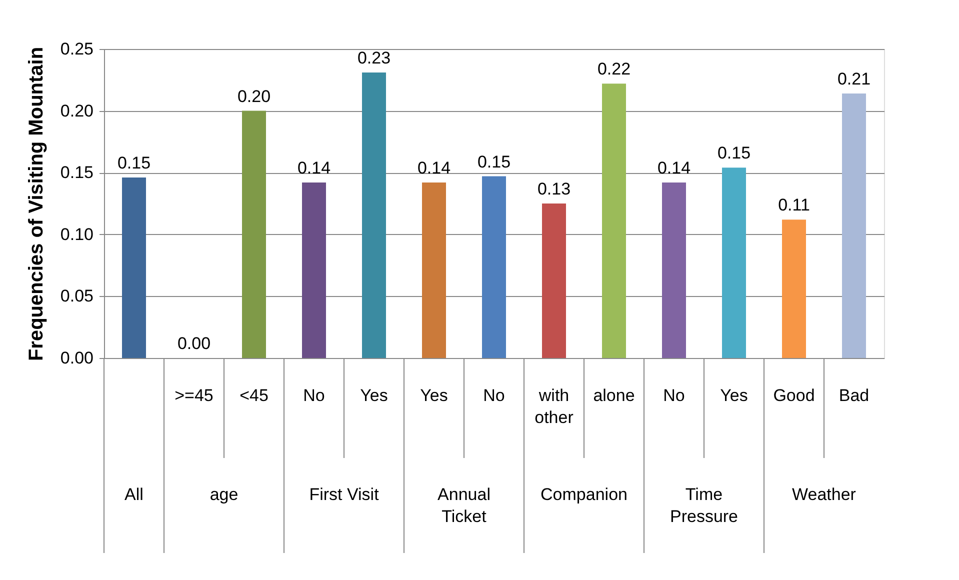  What do you see at coordinates (77, 49) in the screenshot?
I see `y-tick-label: 0.25` at bounding box center [77, 49].